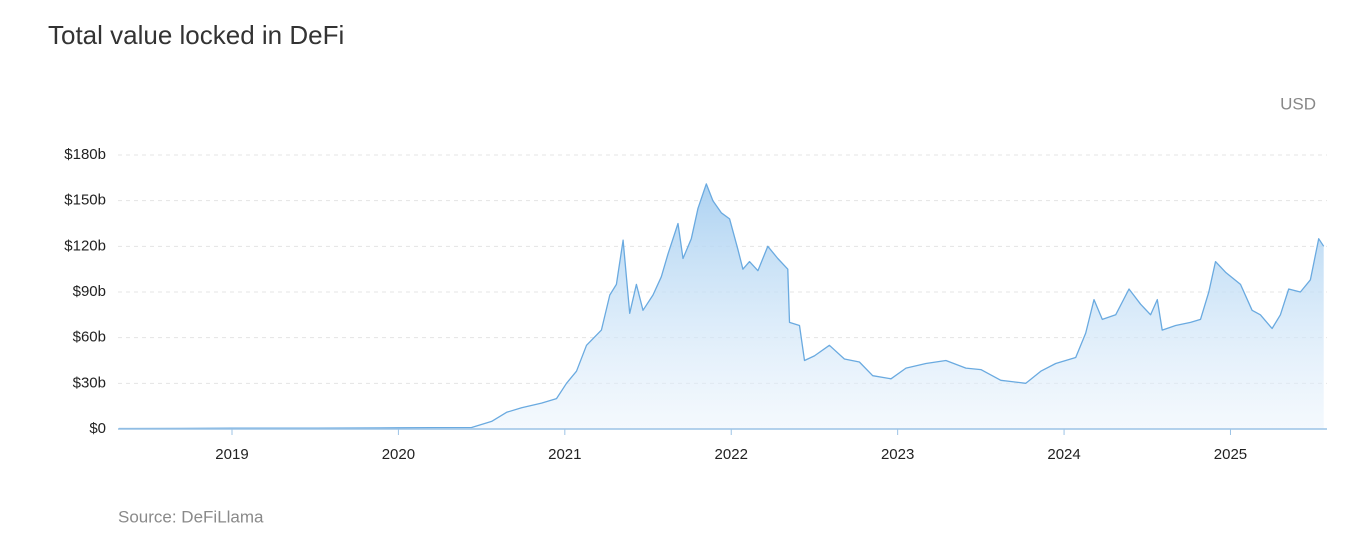 The image size is (1364, 546). Describe the element at coordinates (97, 428) in the screenshot. I see `y-tick-label: $0` at that location.